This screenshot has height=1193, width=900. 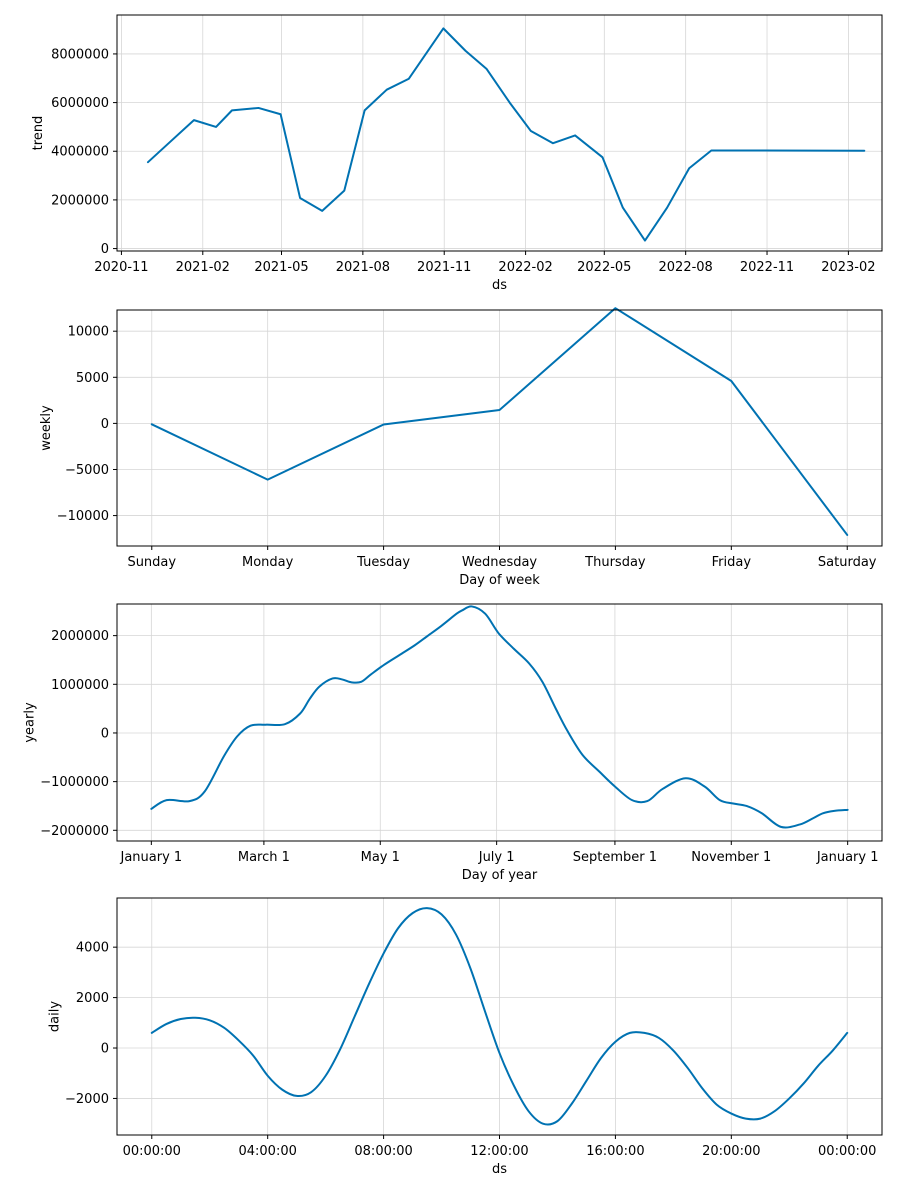 I want to click on weekly-ytick-label: 0, so click(x=105, y=424).